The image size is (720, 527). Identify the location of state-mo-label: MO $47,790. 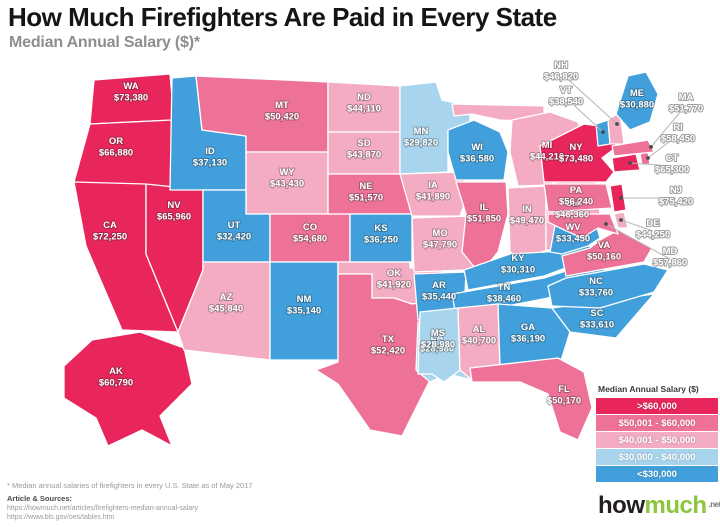
(440, 239).